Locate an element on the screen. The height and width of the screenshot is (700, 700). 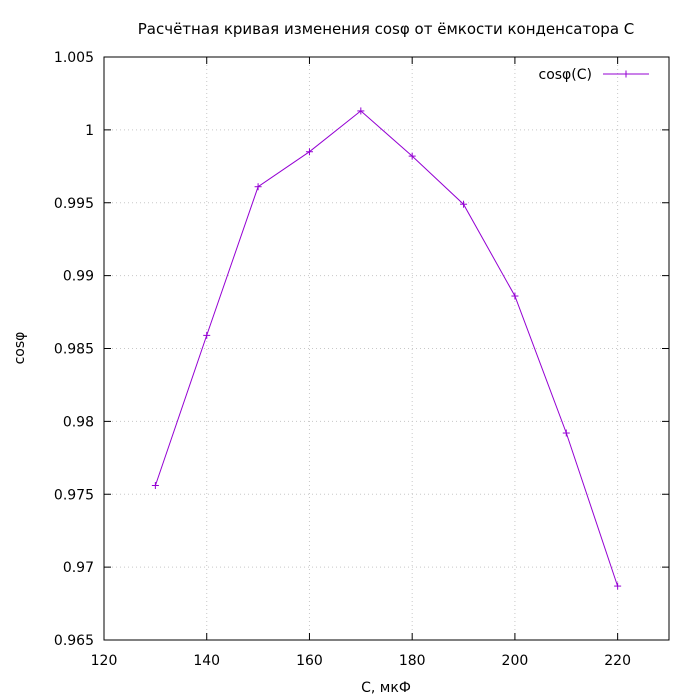
legend-marker is located at coordinates (626, 74).